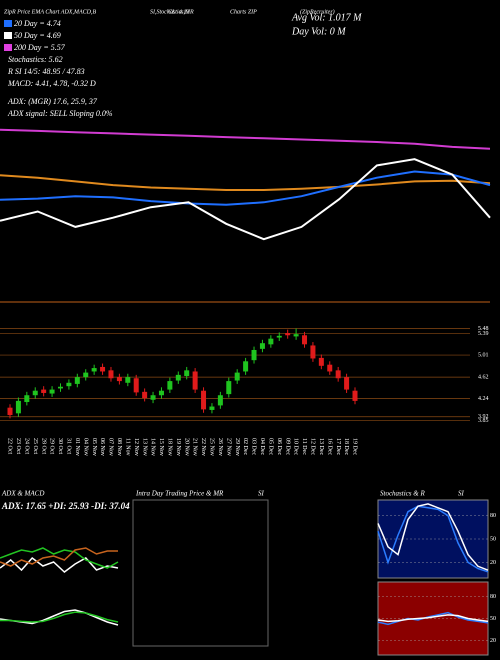 The image size is (500, 660). I want to click on x-tick-label: 28 Oct, so click(43, 446).